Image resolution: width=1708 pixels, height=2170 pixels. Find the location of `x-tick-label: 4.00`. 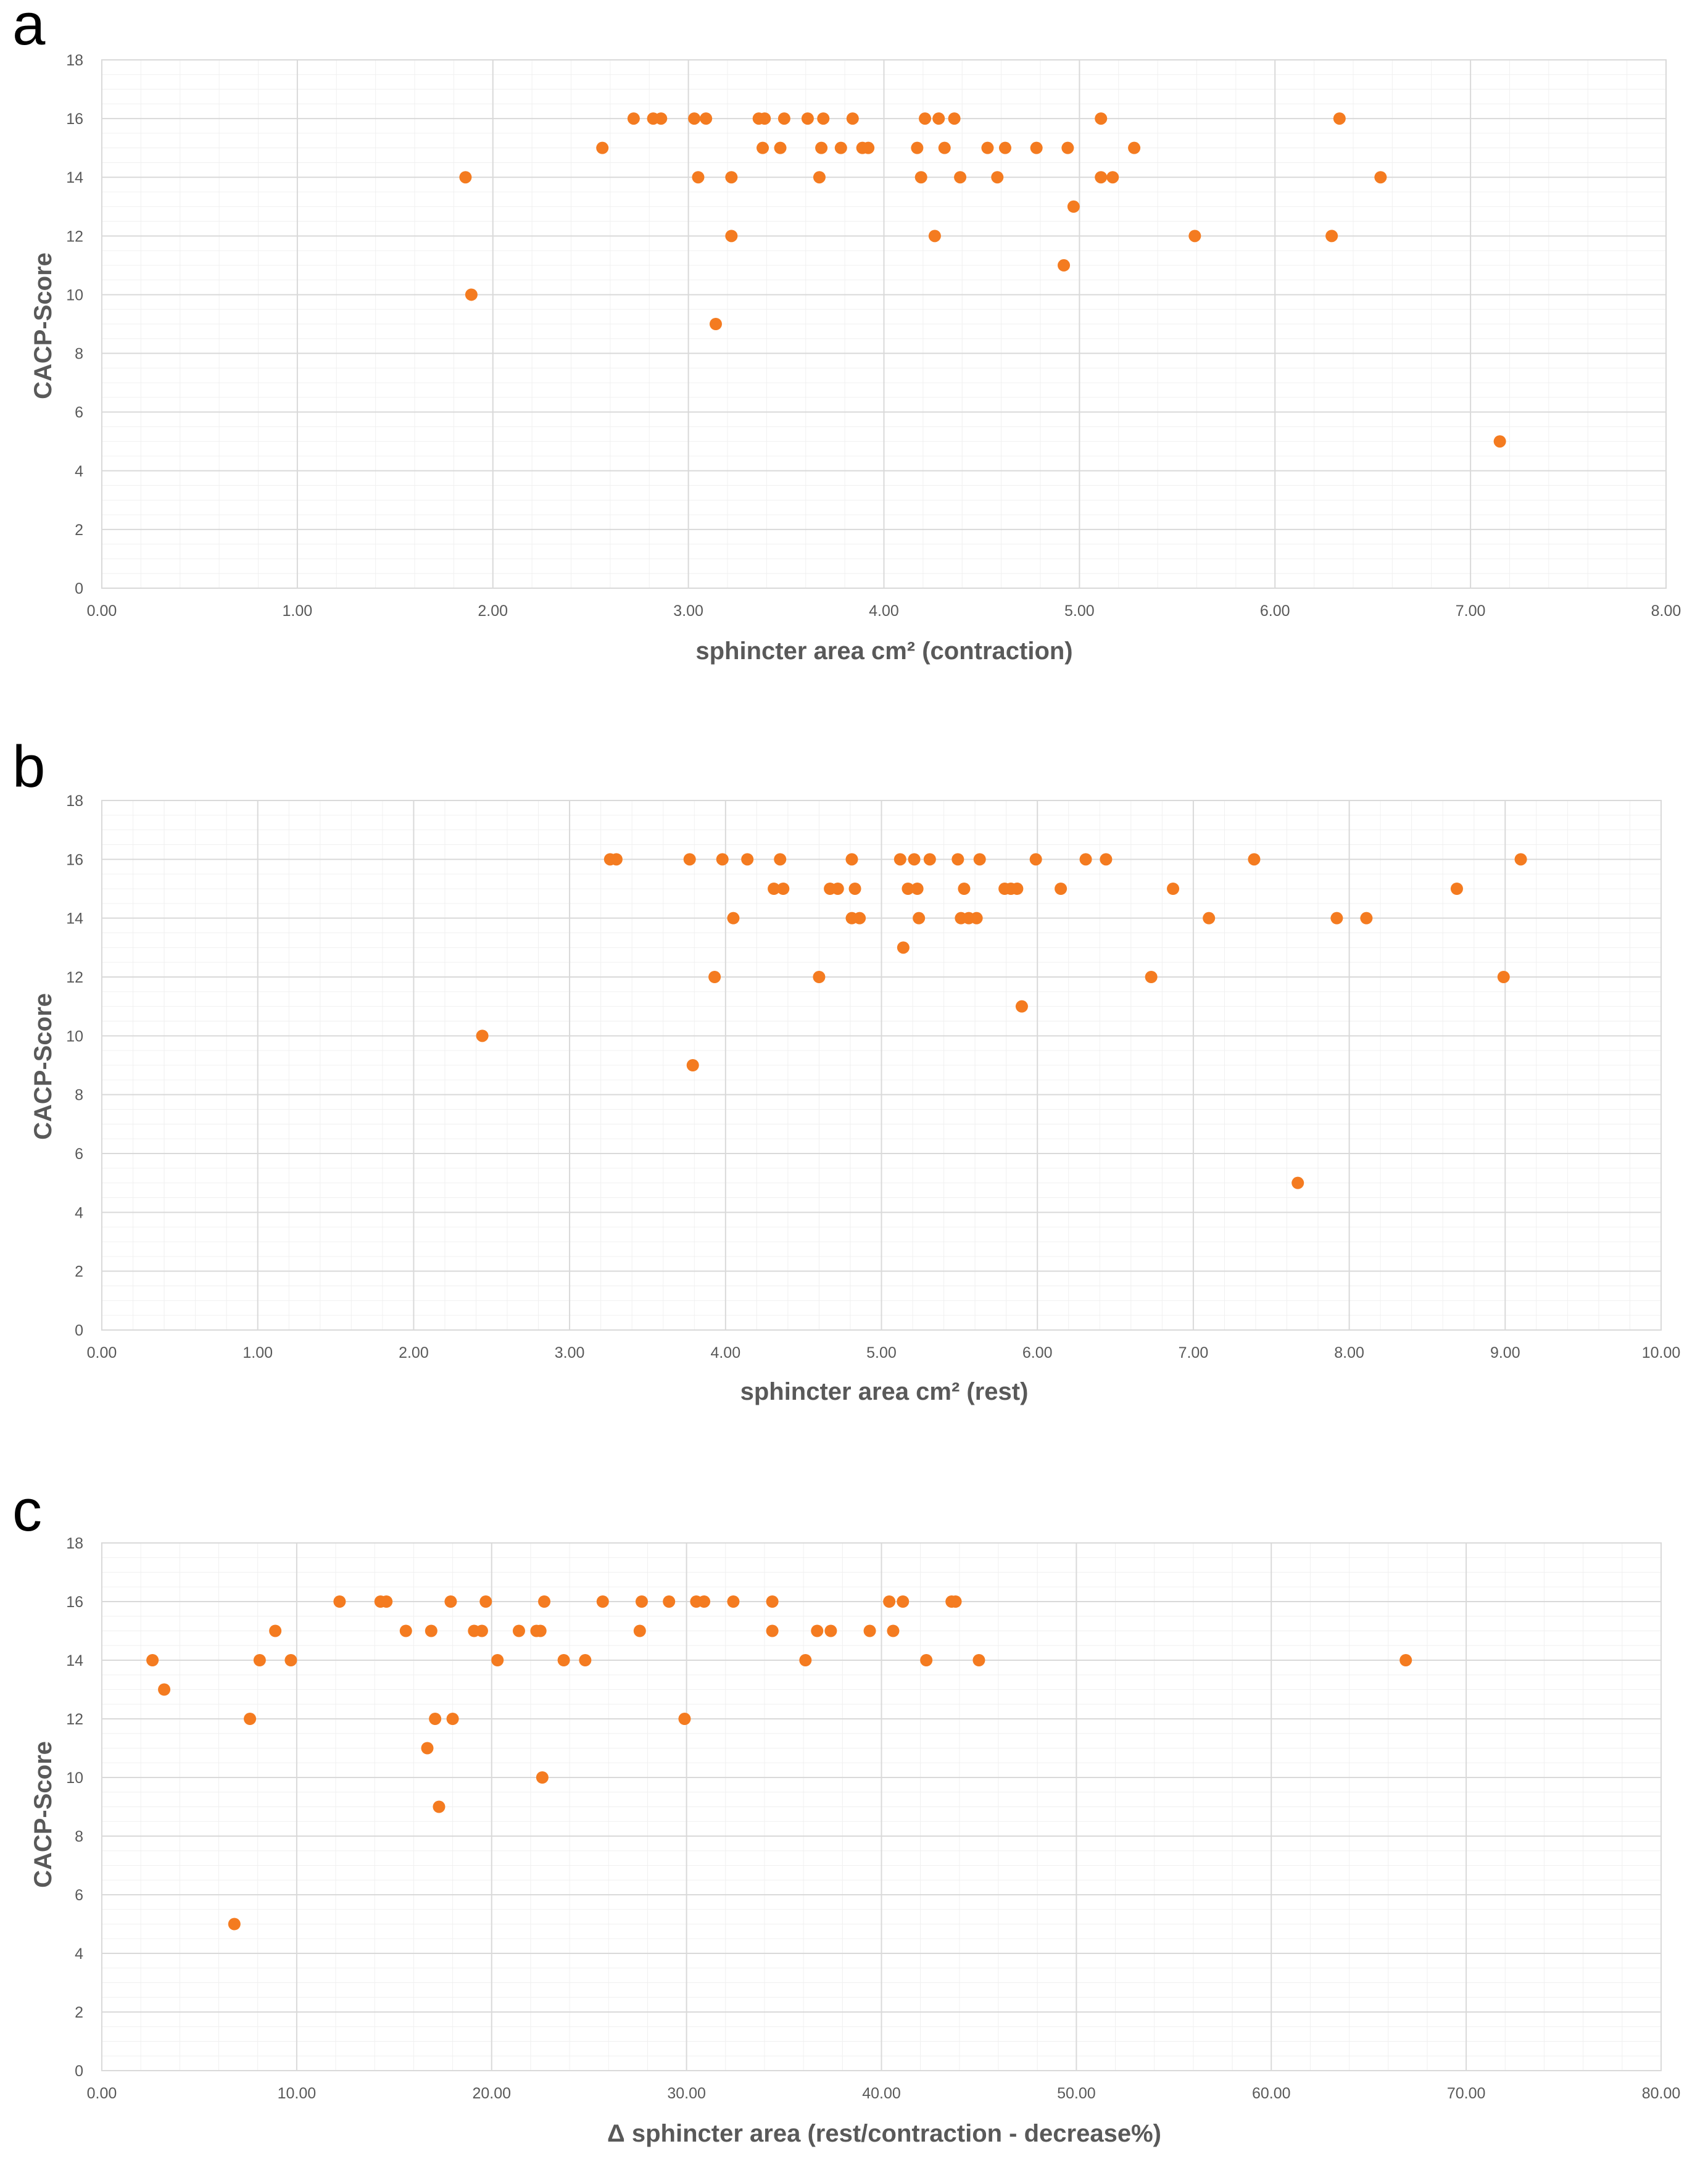

x-tick-label: 4.00 is located at coordinates (884, 611).